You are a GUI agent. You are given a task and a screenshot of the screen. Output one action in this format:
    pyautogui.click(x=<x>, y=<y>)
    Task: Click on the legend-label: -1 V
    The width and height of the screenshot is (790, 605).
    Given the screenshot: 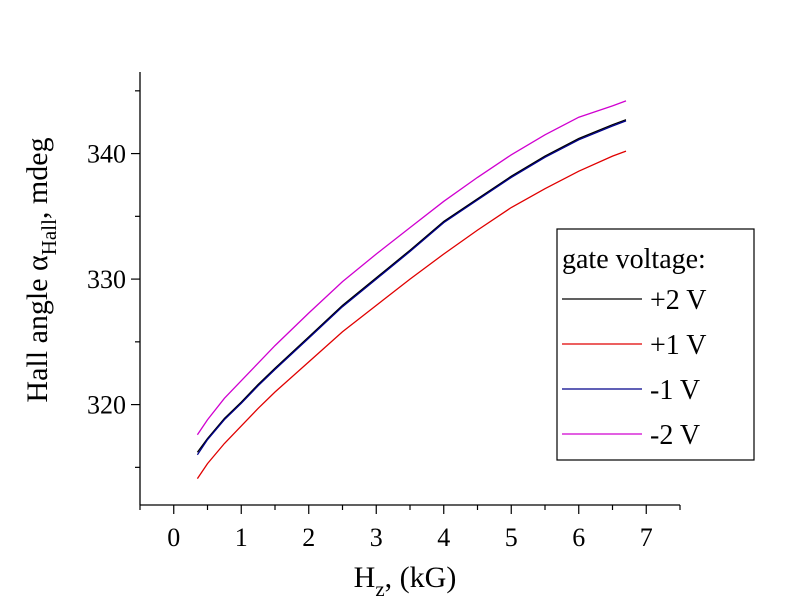 What is the action you would take?
    pyautogui.click(x=675, y=390)
    